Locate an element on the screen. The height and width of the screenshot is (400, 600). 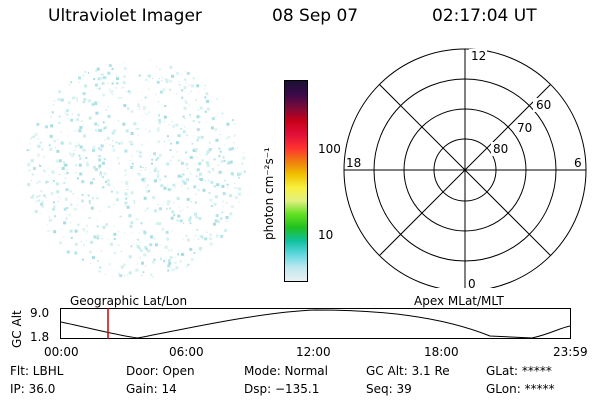
mlt-label-12: 12 is located at coordinates (478, 56).